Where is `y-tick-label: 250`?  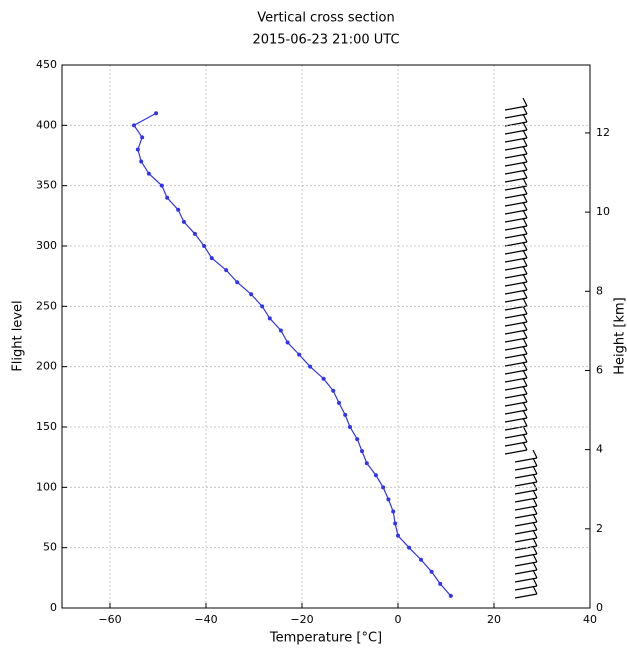 y-tick-label: 250 is located at coordinates (46, 305).